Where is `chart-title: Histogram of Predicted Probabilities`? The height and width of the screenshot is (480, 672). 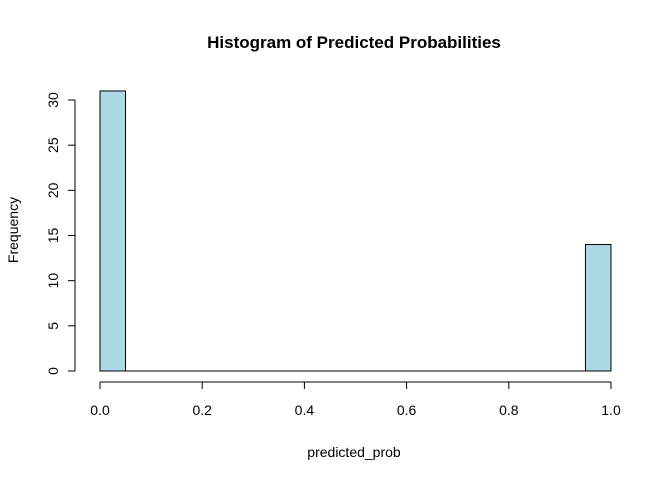
chart-title: Histogram of Predicted Probabilities is located at coordinates (354, 42).